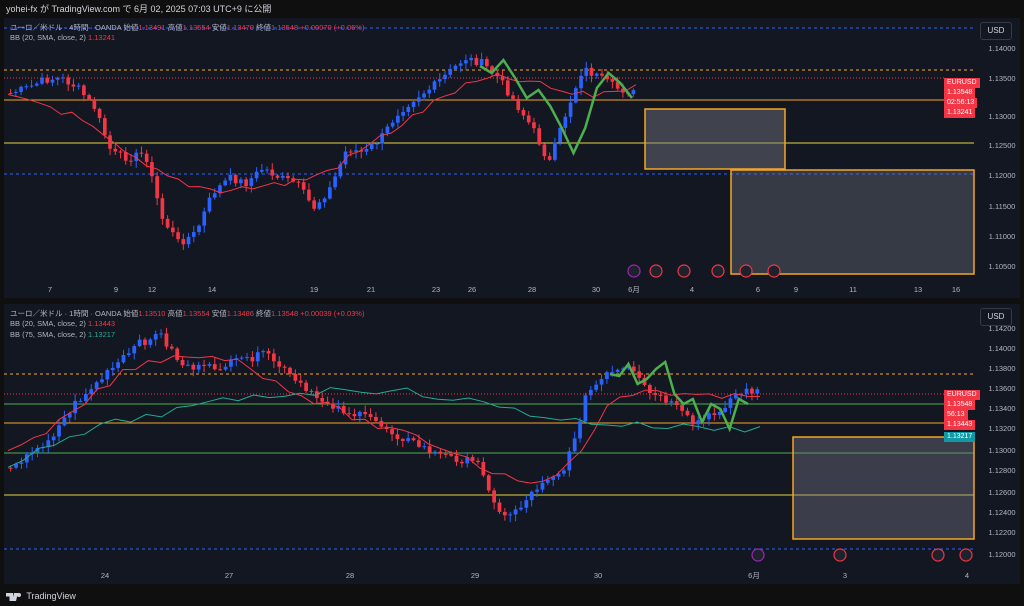  Describe the element at coordinates (63, 334) in the screenshot. I see `indicator-legend-bb75: BB (75, SMA, close, 2) 1.13217` at that location.